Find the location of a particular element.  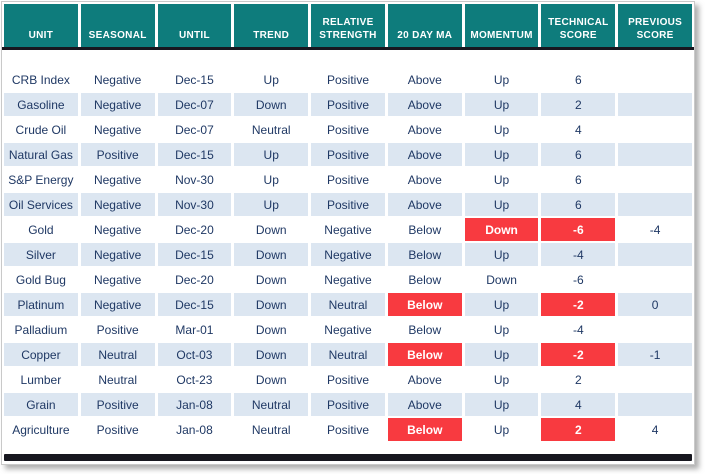

cell-unit: Grain is located at coordinates (41, 404).